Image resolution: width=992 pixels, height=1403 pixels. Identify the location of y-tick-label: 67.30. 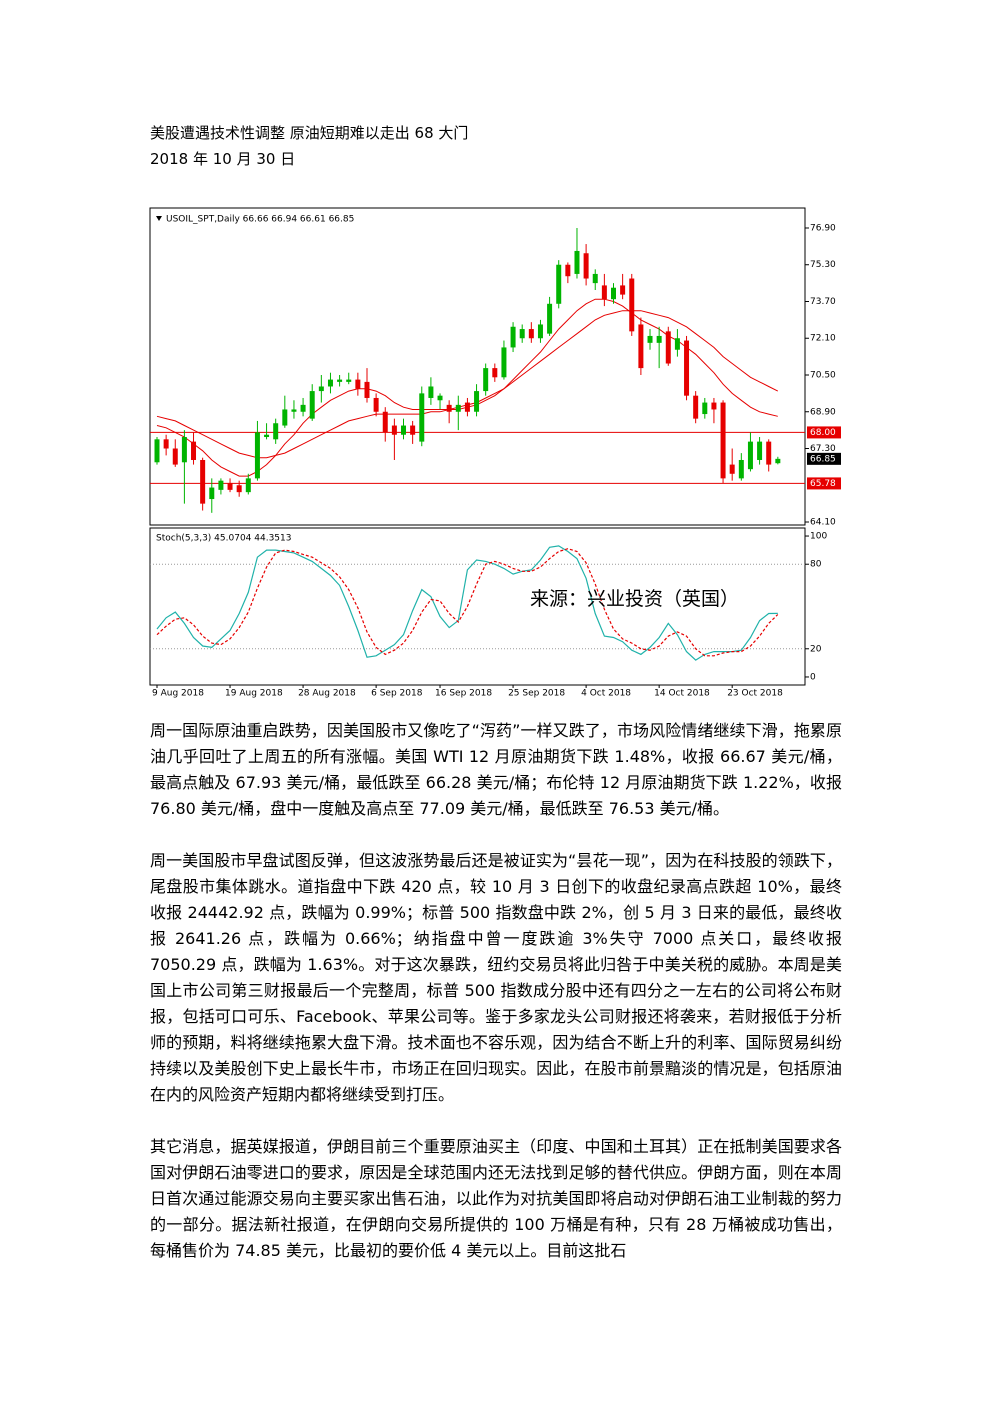
(823, 449).